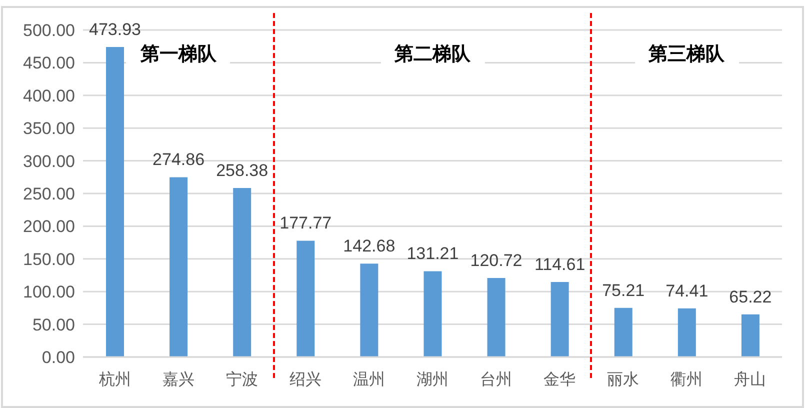  I want to click on data-label: 258.38, so click(242, 170).